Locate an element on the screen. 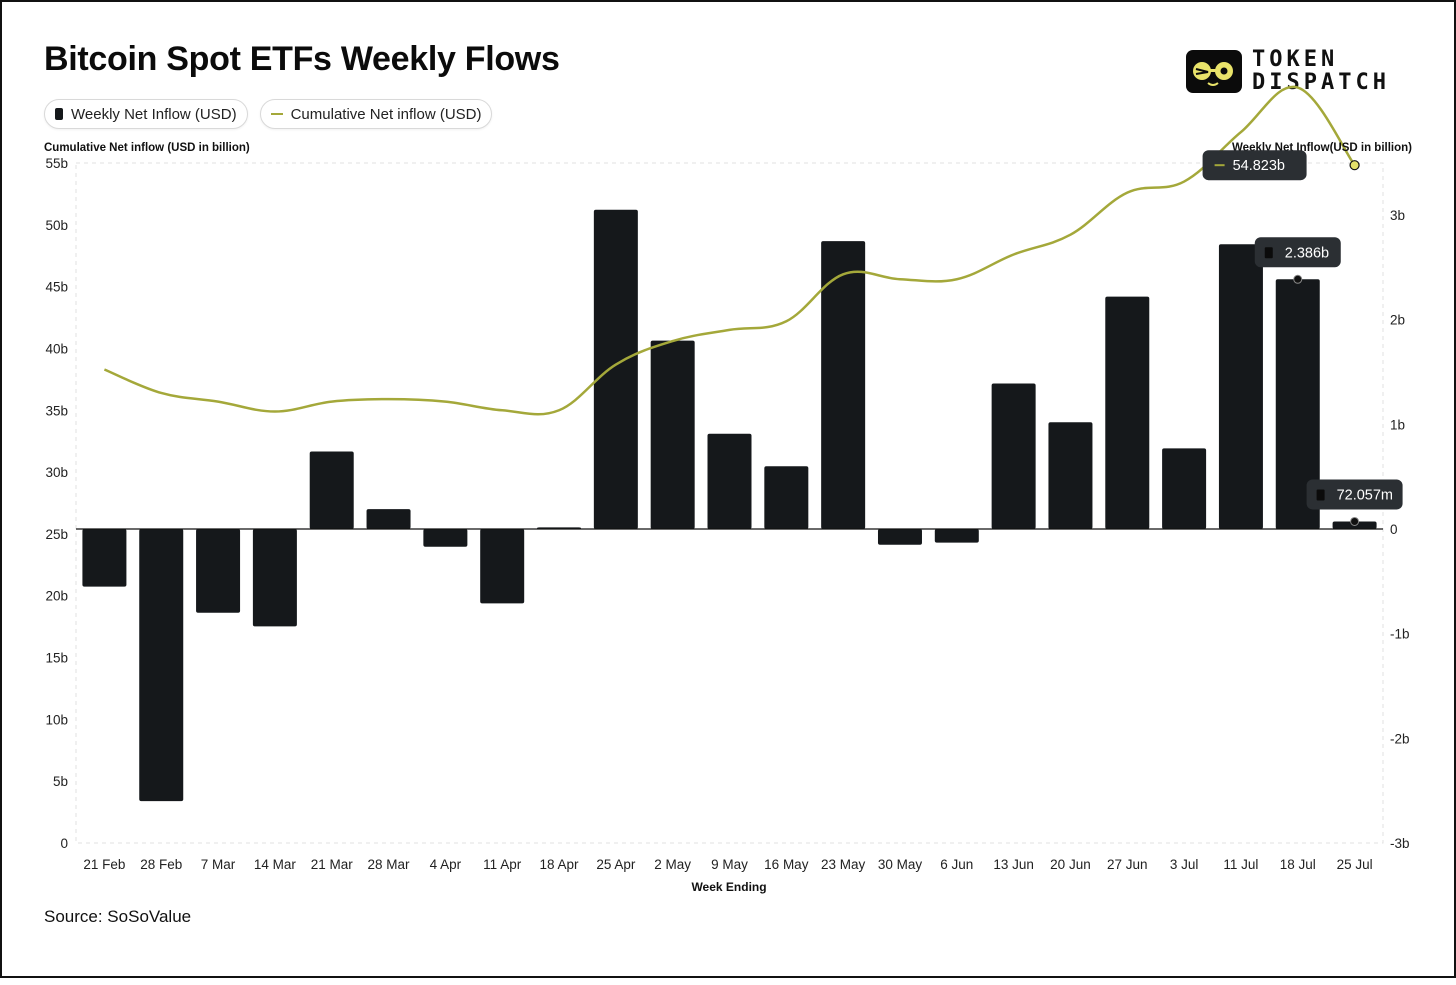 This screenshot has height=985, width=1456. x-tick-label: 18 Jul is located at coordinates (1298, 864).